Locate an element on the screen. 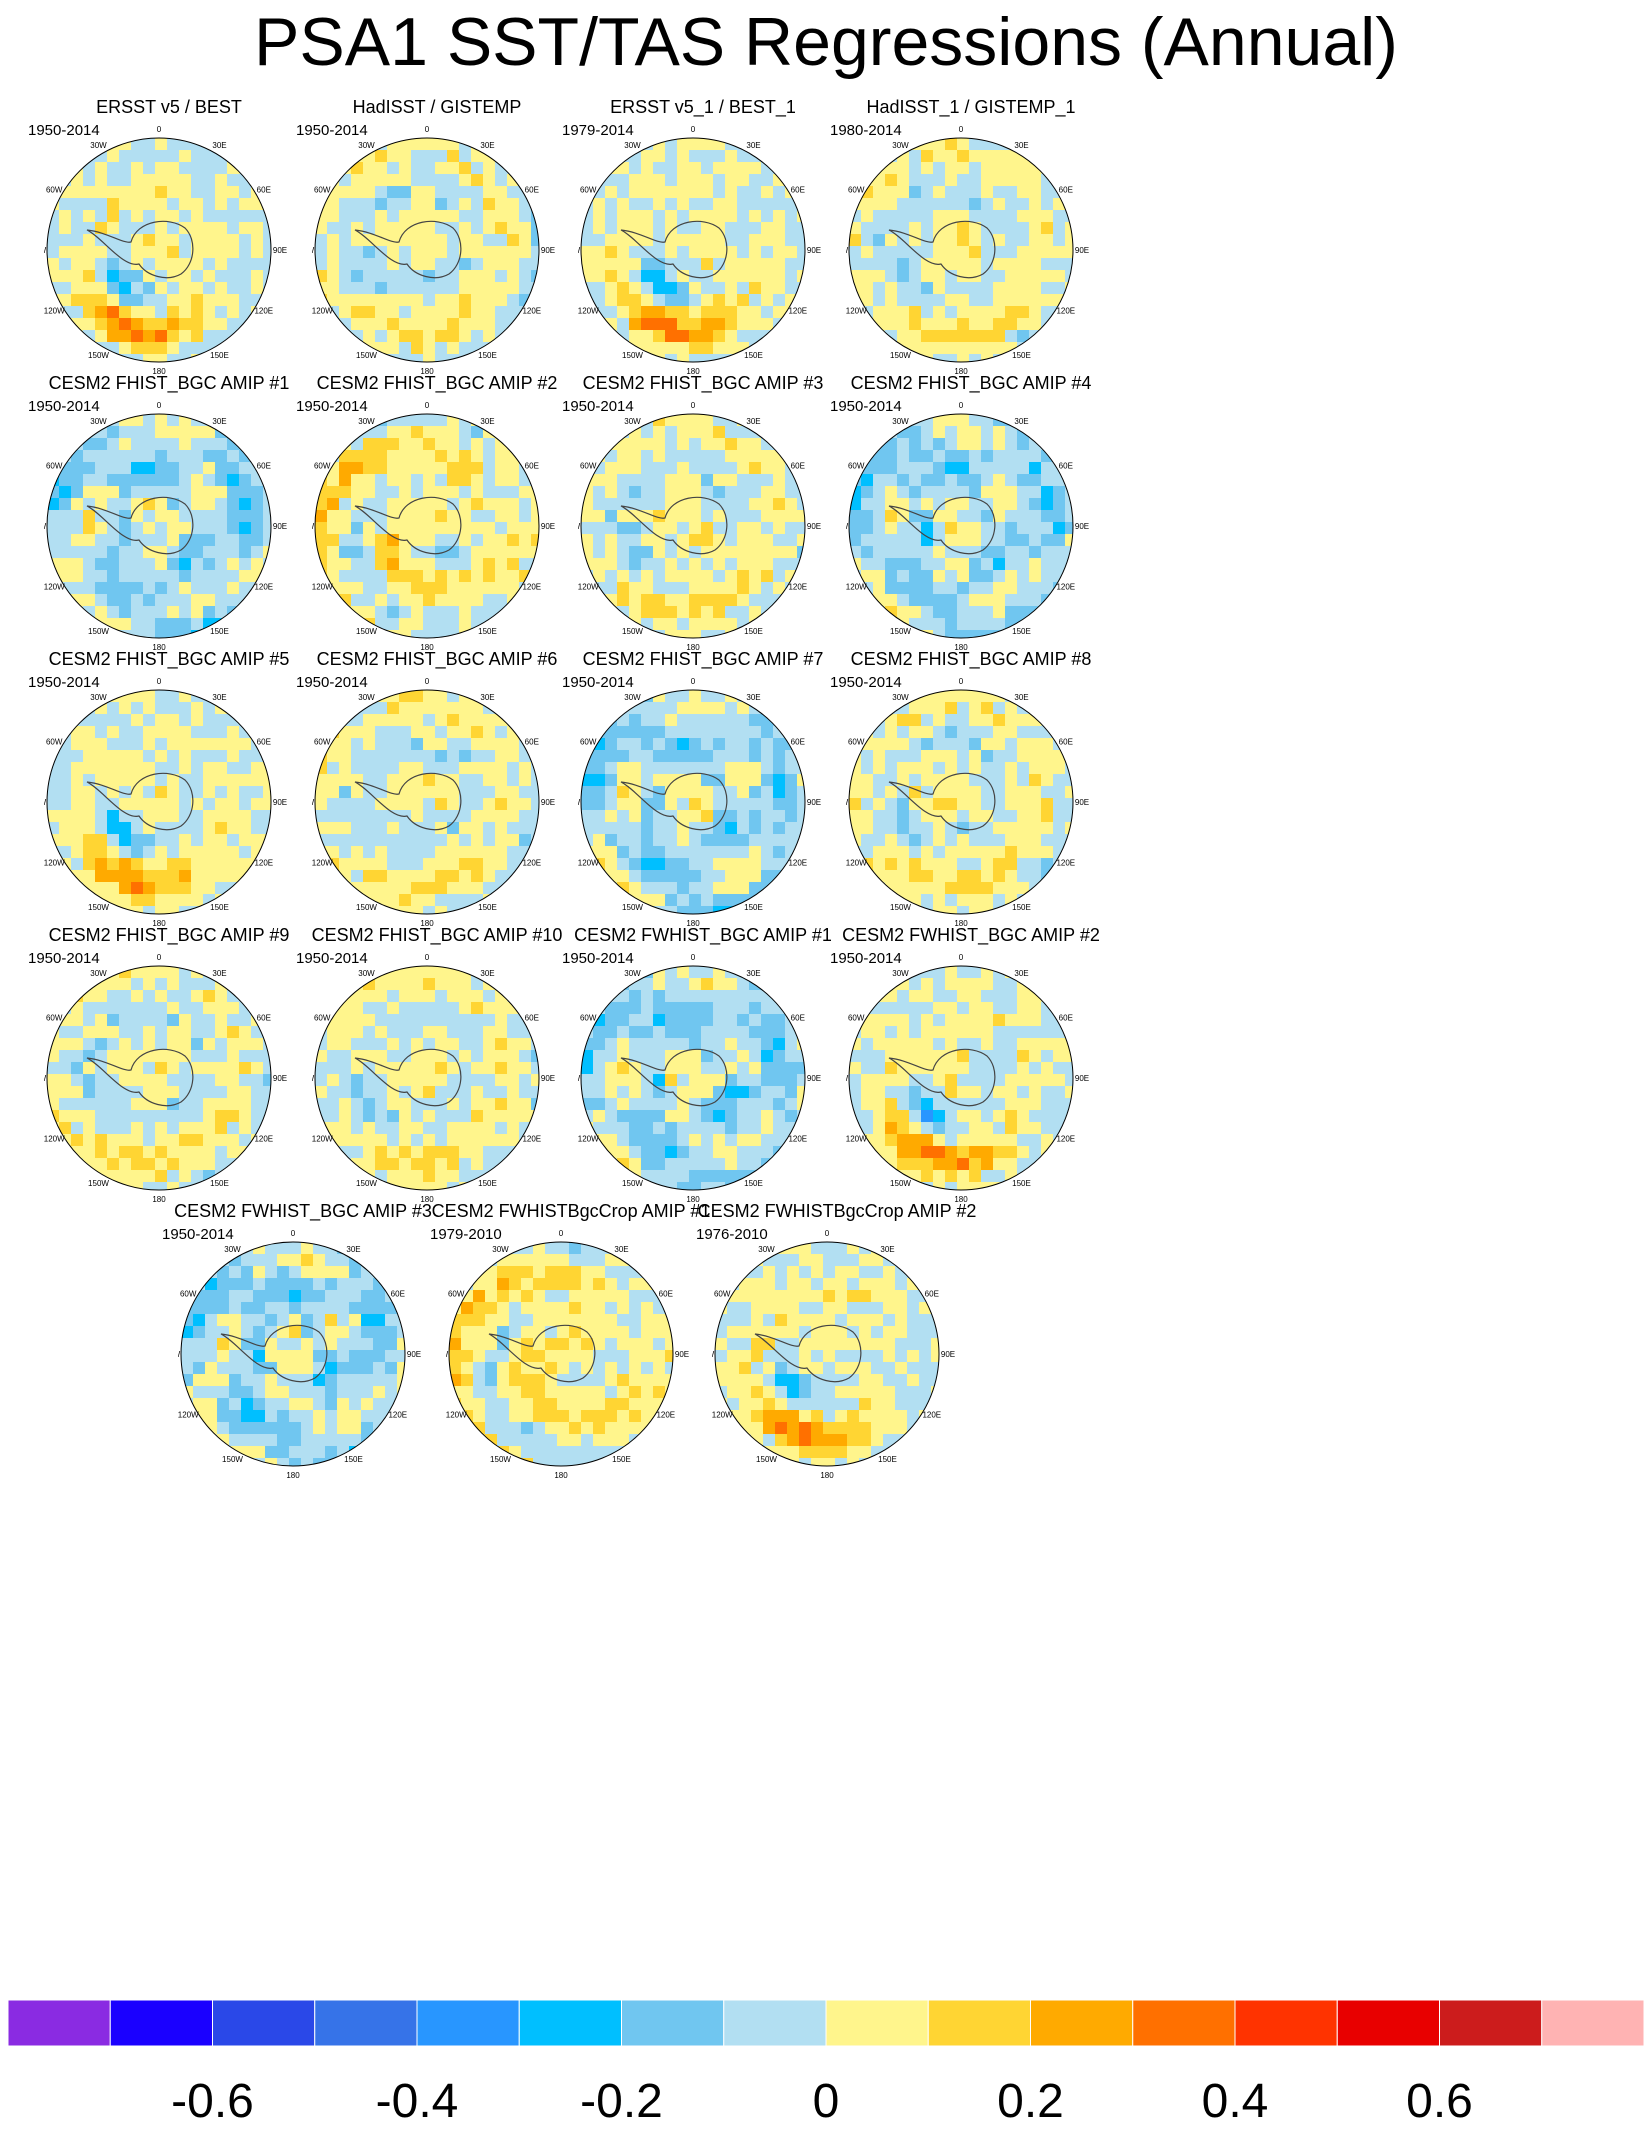  longitude-label: 120E is located at coordinates (797, 1139).